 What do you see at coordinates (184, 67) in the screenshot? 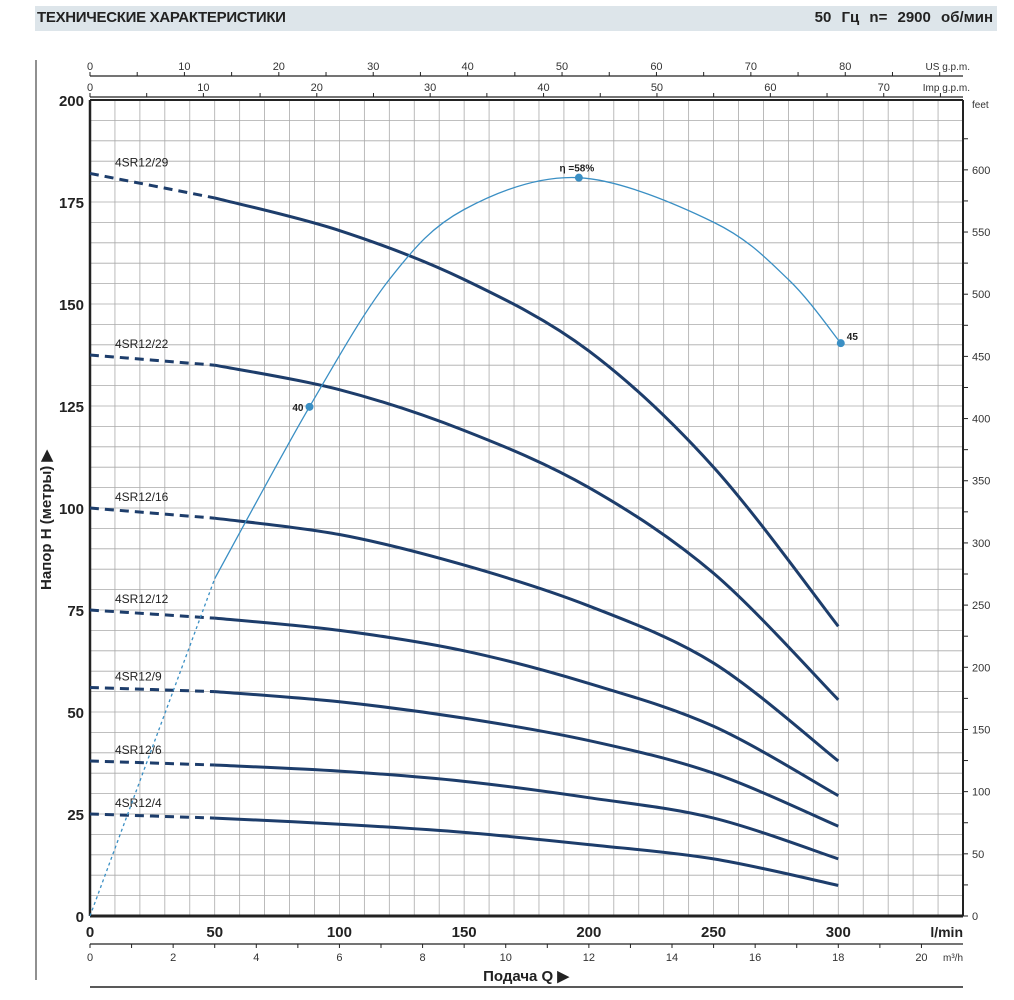
I see `us-gpm-axis-tick-label: 10` at bounding box center [184, 67].